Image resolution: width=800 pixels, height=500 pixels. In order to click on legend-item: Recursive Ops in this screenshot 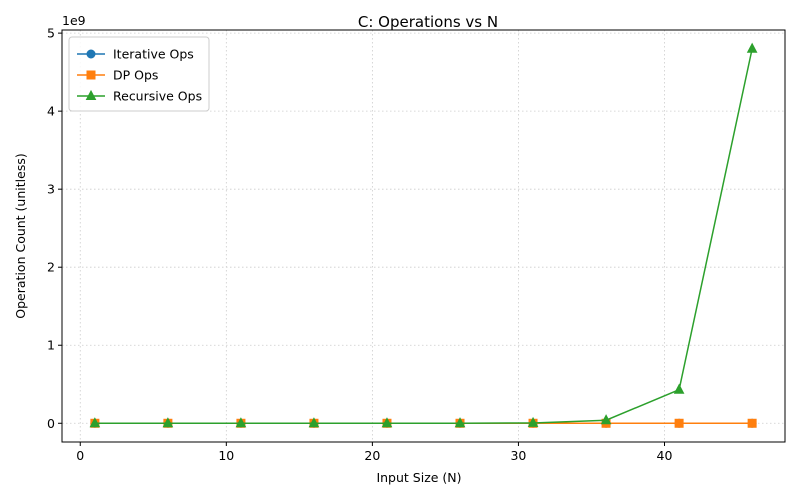, I will do `click(139, 96)`.